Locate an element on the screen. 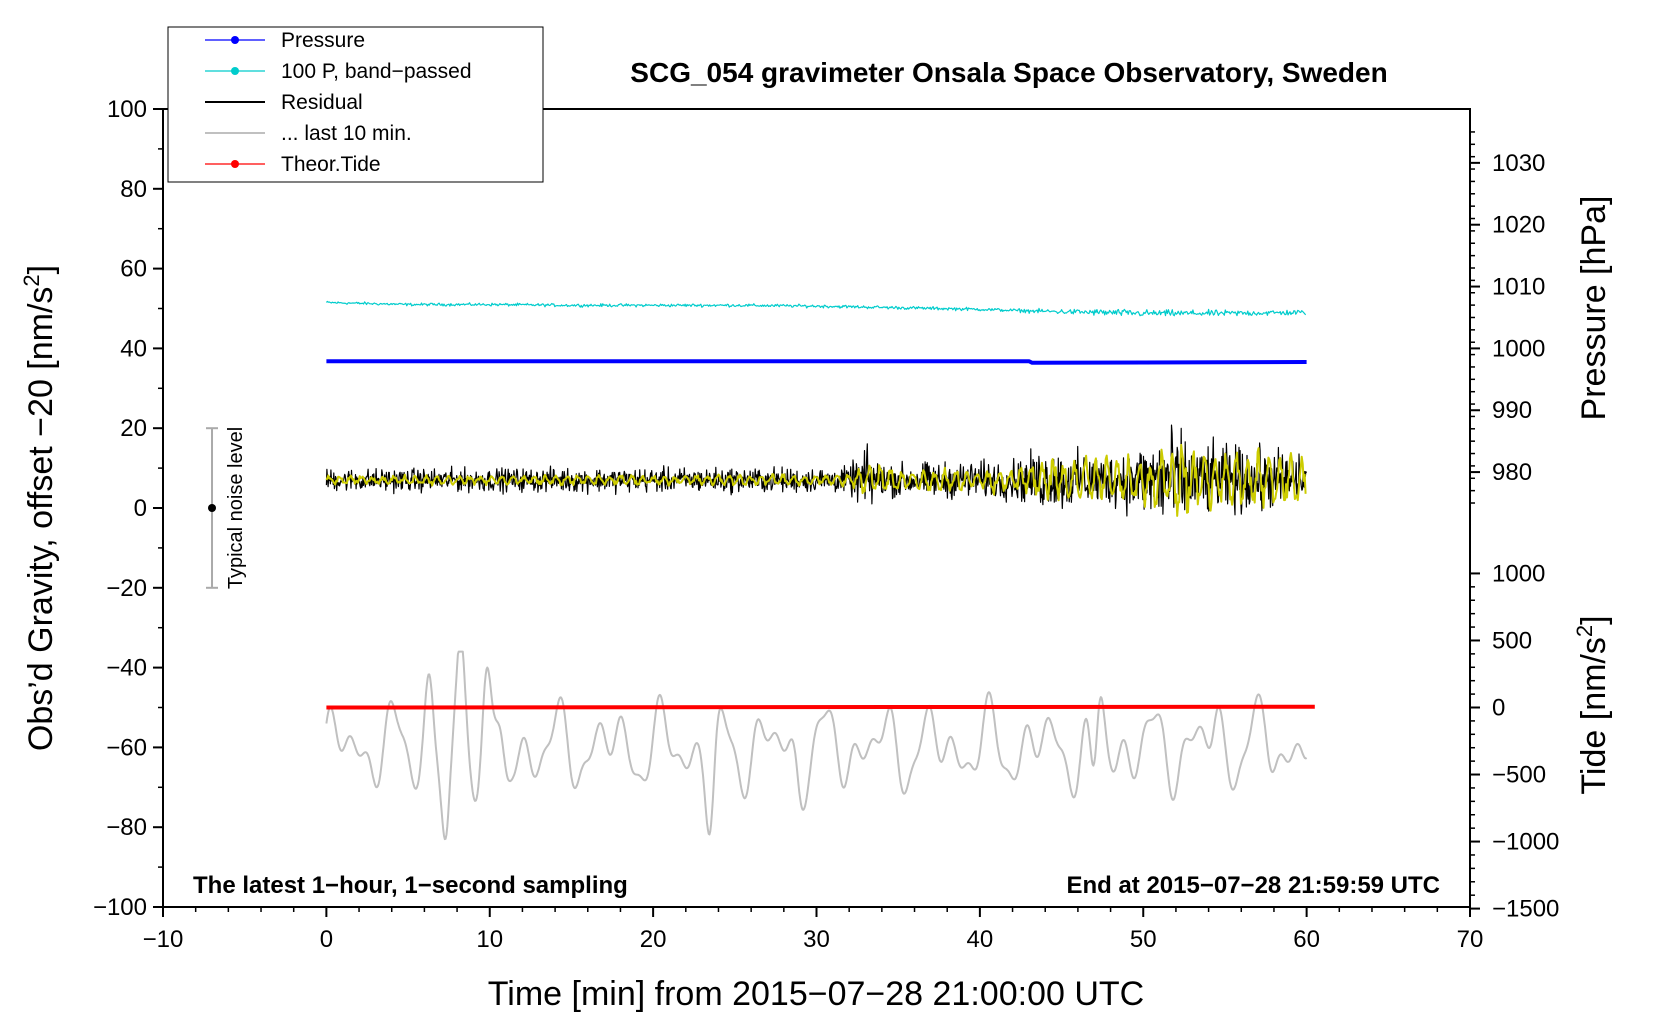 Image resolution: width=1660 pixels, height=1020 pixels. x-tick-label: 70 is located at coordinates (1470, 939).